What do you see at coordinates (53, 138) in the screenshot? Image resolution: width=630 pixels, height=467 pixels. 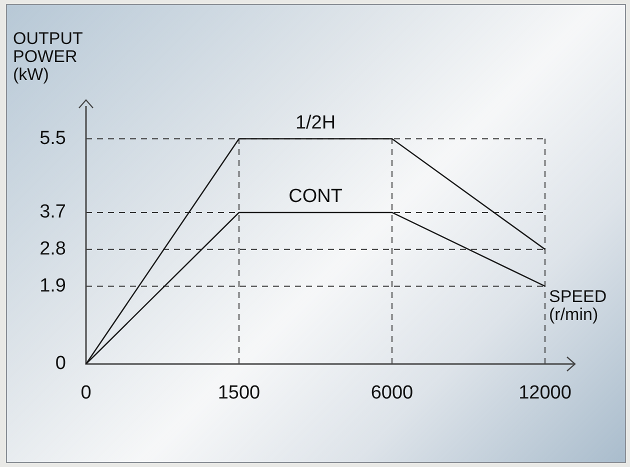 I see `y-tick-label: 5.5` at bounding box center [53, 138].